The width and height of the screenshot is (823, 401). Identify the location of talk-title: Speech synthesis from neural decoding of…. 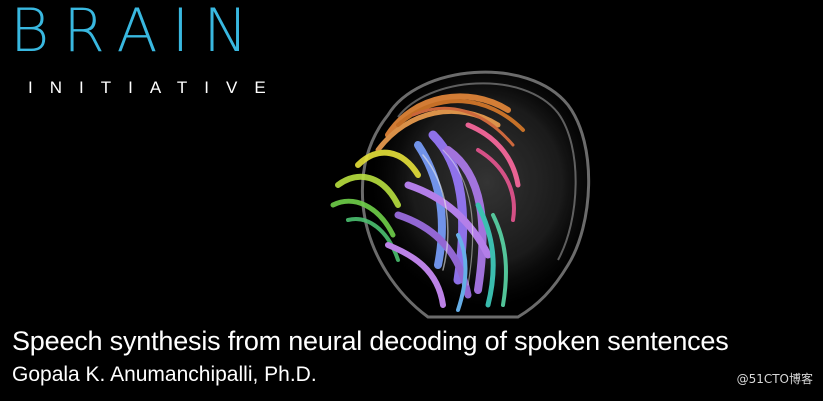
(370, 341).